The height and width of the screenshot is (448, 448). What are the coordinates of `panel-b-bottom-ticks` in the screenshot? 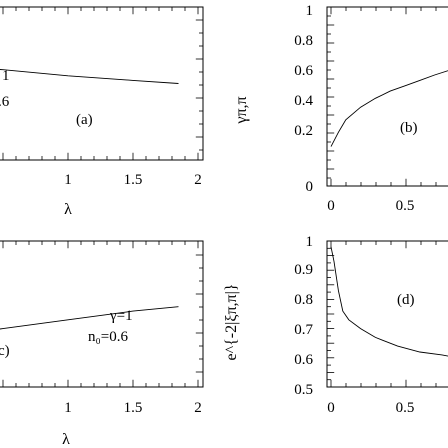 It's located at (383, 182).